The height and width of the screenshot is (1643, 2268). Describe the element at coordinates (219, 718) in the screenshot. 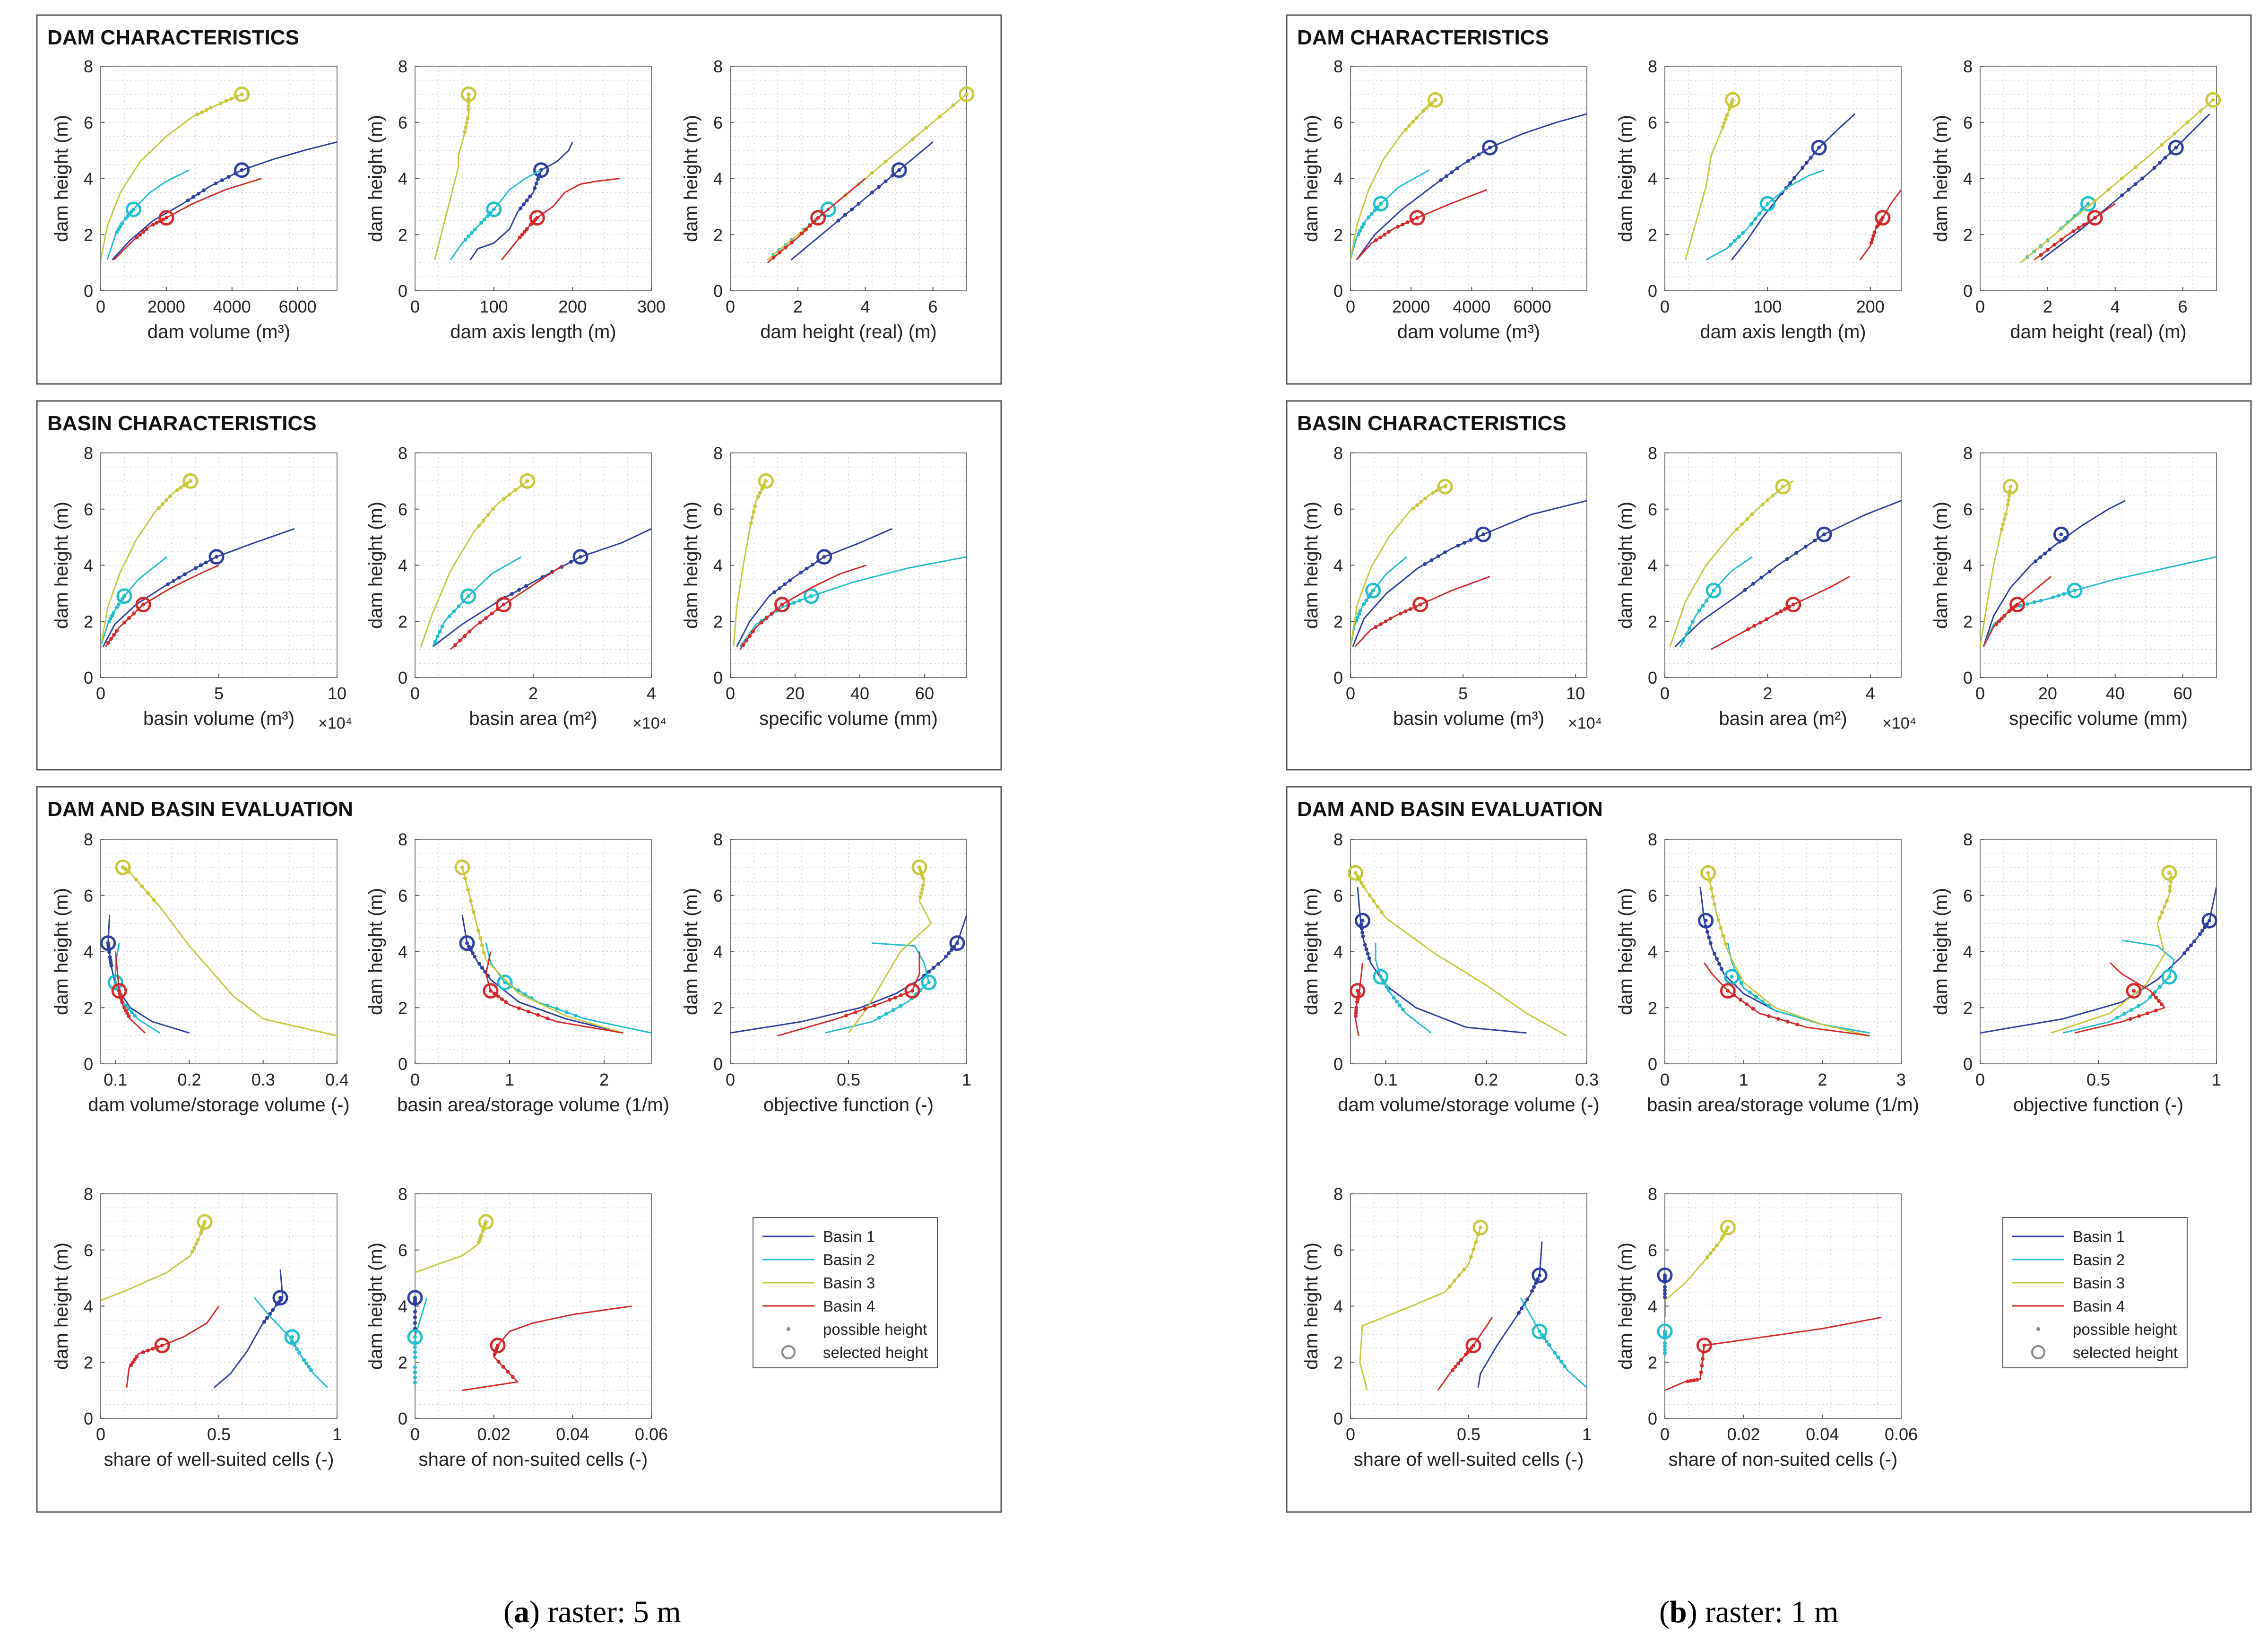

I see `x-axis-label: basin volume (m³)` at that location.